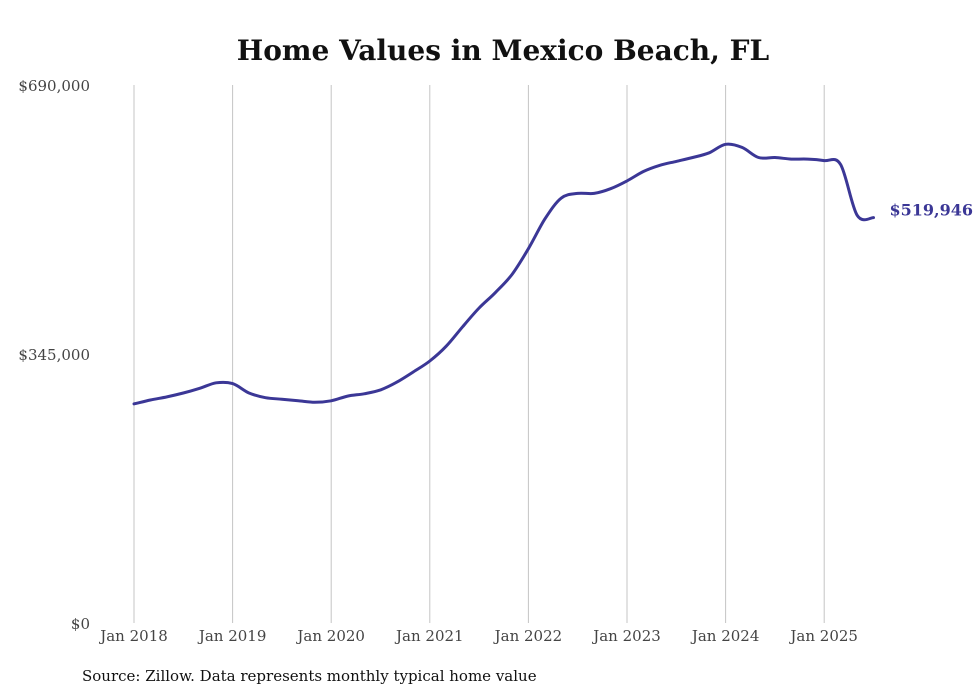  I want to click on x-tick-label: Jan 2018, so click(133, 636).